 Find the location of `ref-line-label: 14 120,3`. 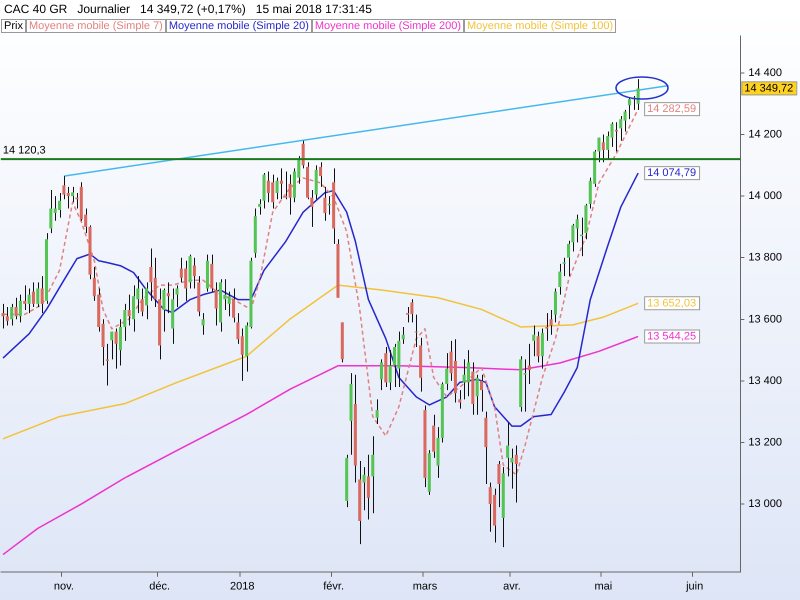

ref-line-label: 14 120,3 is located at coordinates (24, 150).